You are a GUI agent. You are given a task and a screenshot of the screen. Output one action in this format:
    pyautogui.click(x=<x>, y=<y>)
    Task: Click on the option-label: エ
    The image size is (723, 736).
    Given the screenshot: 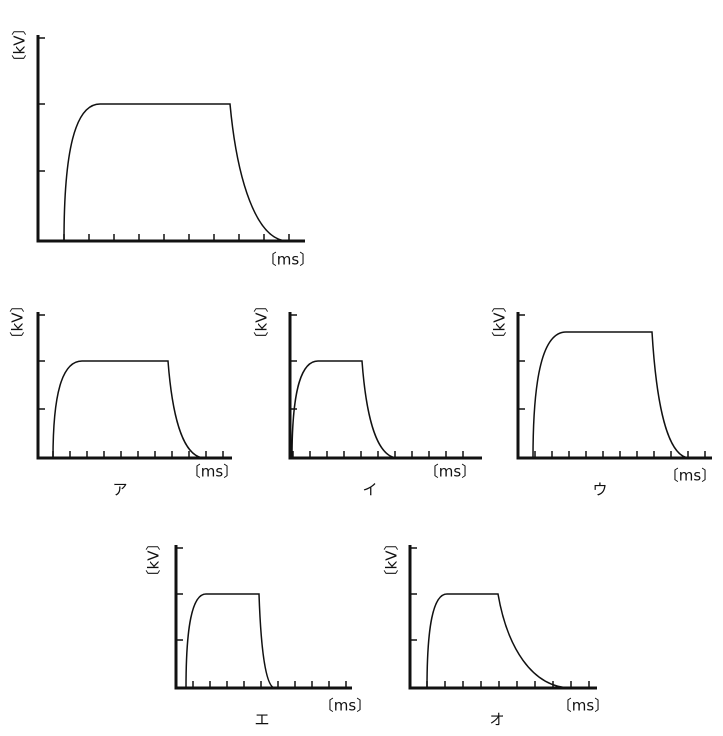 What is the action you would take?
    pyautogui.click(x=261, y=720)
    